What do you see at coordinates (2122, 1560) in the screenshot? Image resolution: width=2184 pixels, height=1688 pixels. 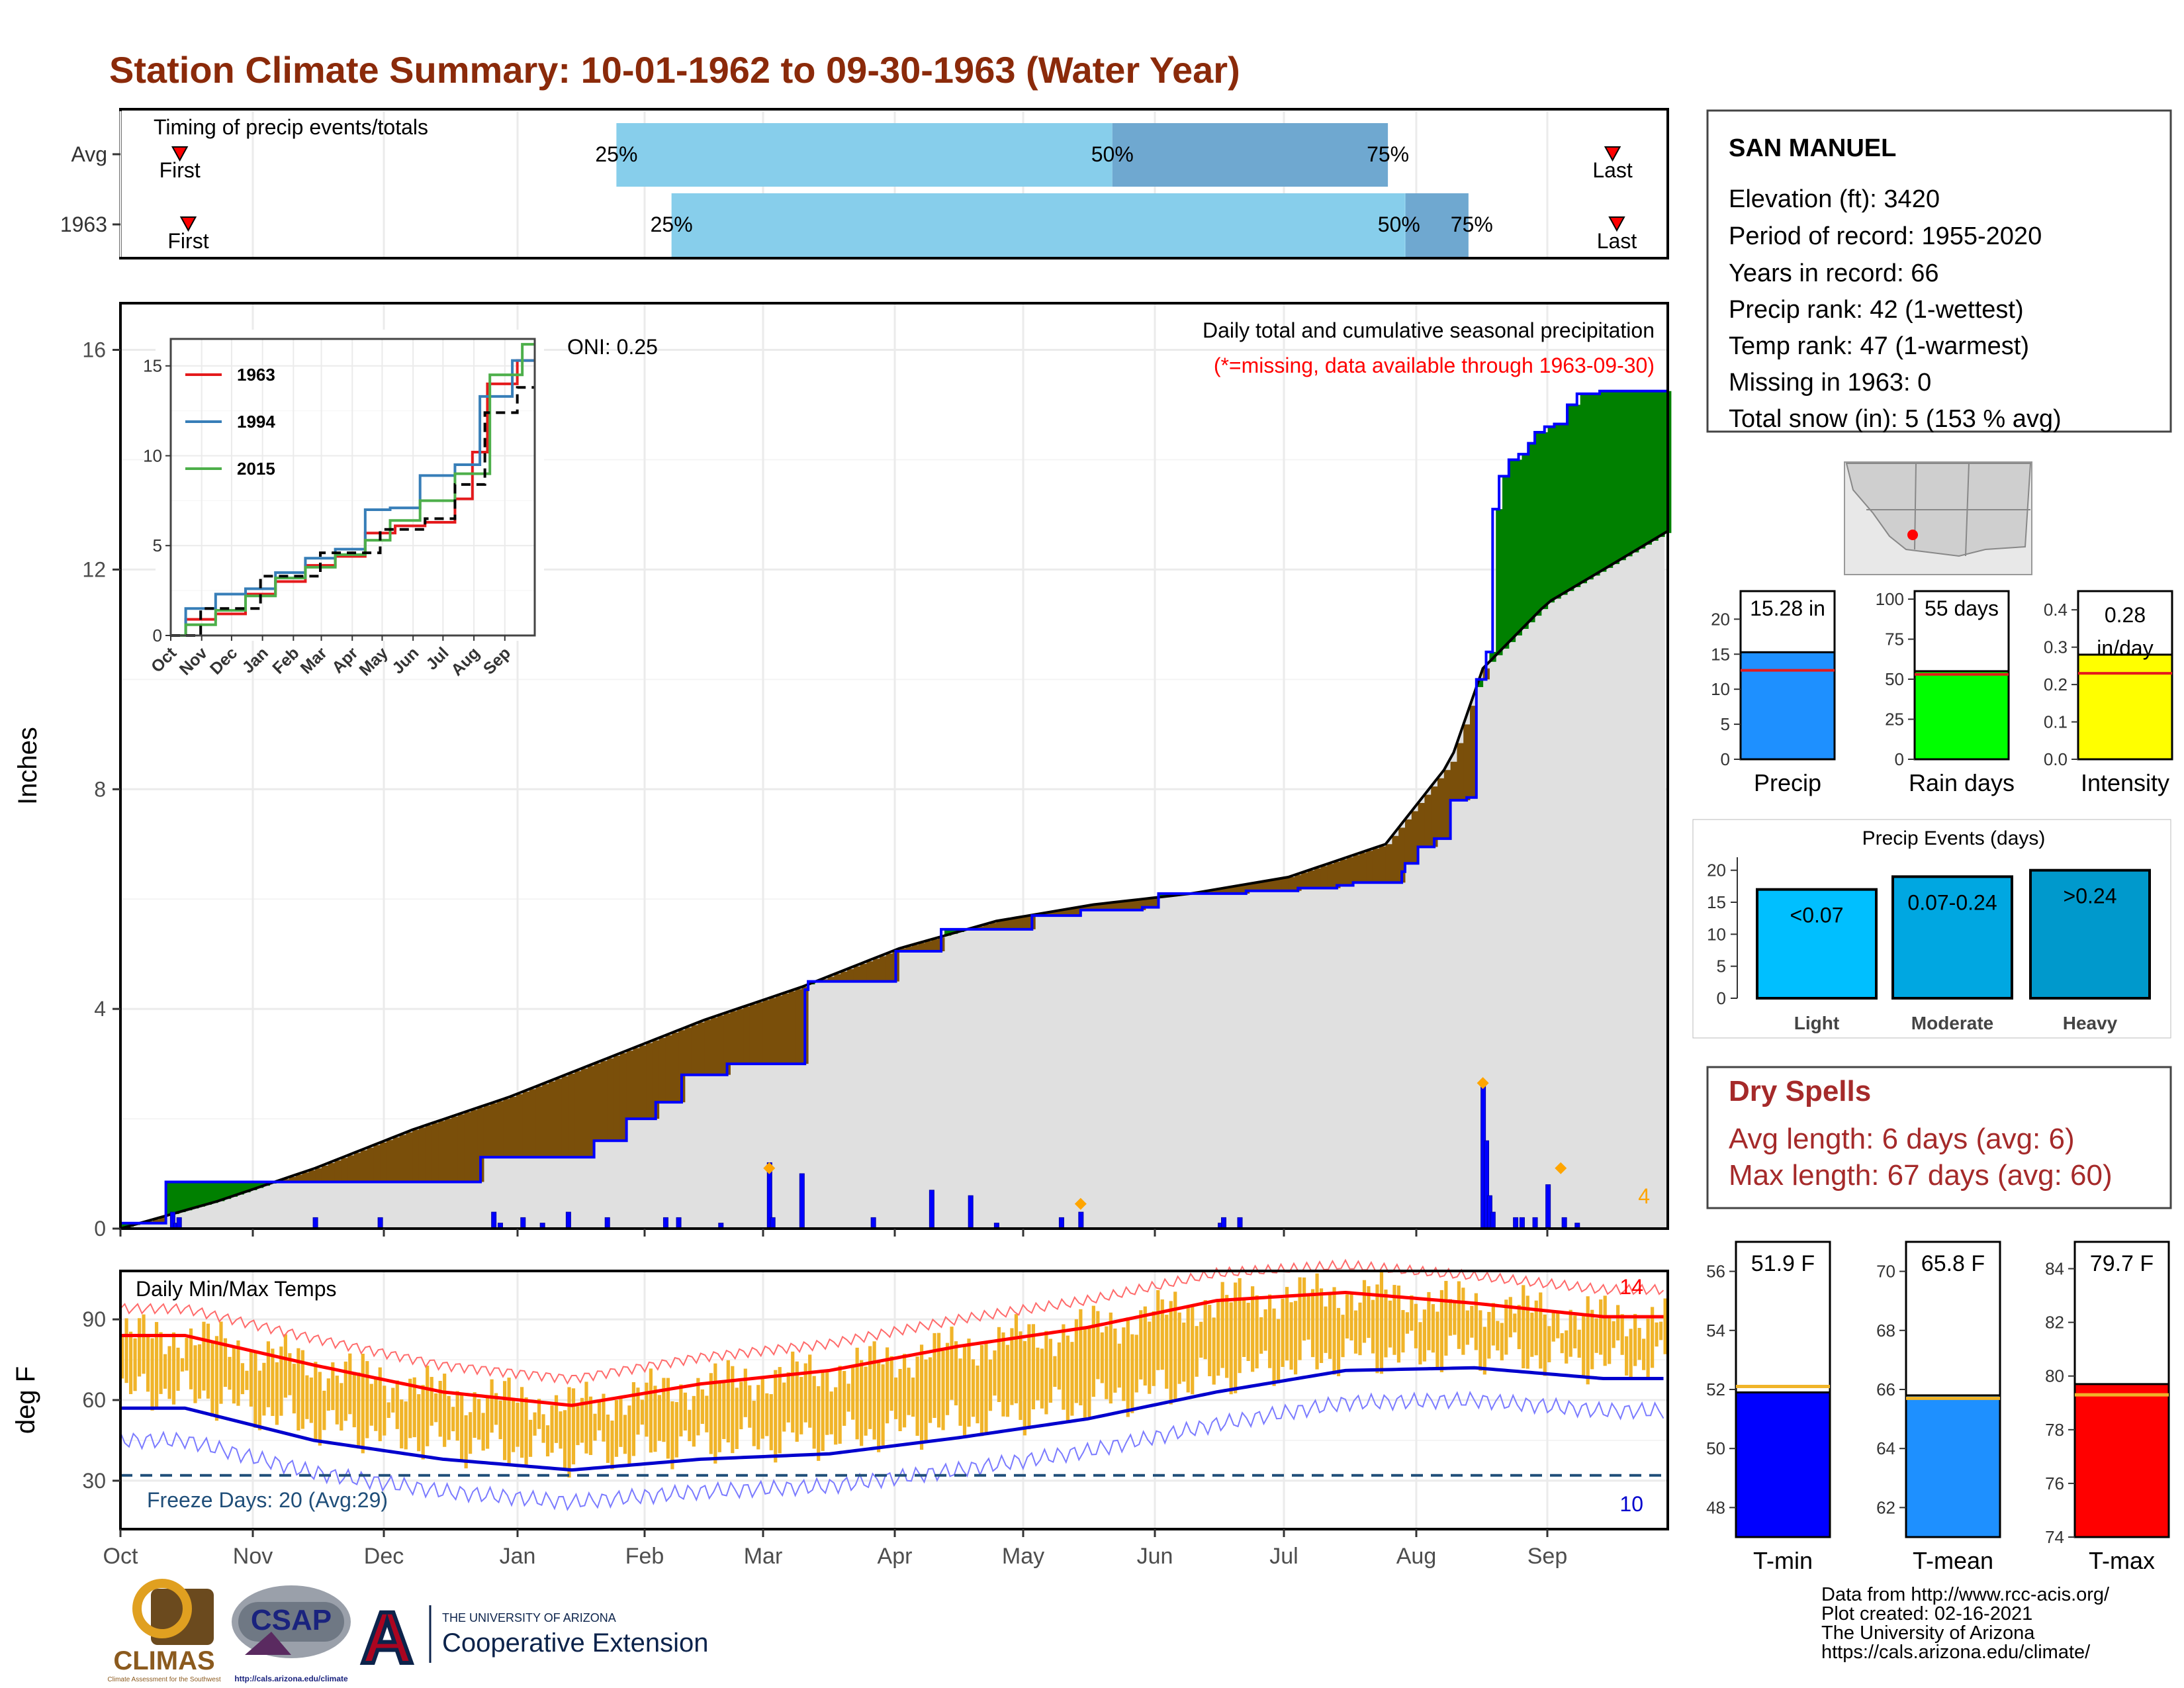 I see `temp-bar-category-label: T-max` at bounding box center [2122, 1560].